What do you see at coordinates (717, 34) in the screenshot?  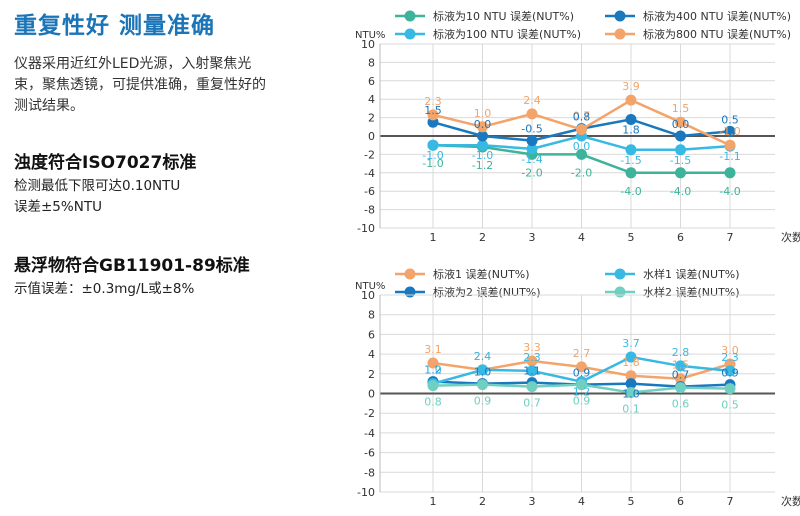 I see `legend-label: 标液为800 NTU 误差(NUT%)` at bounding box center [717, 34].